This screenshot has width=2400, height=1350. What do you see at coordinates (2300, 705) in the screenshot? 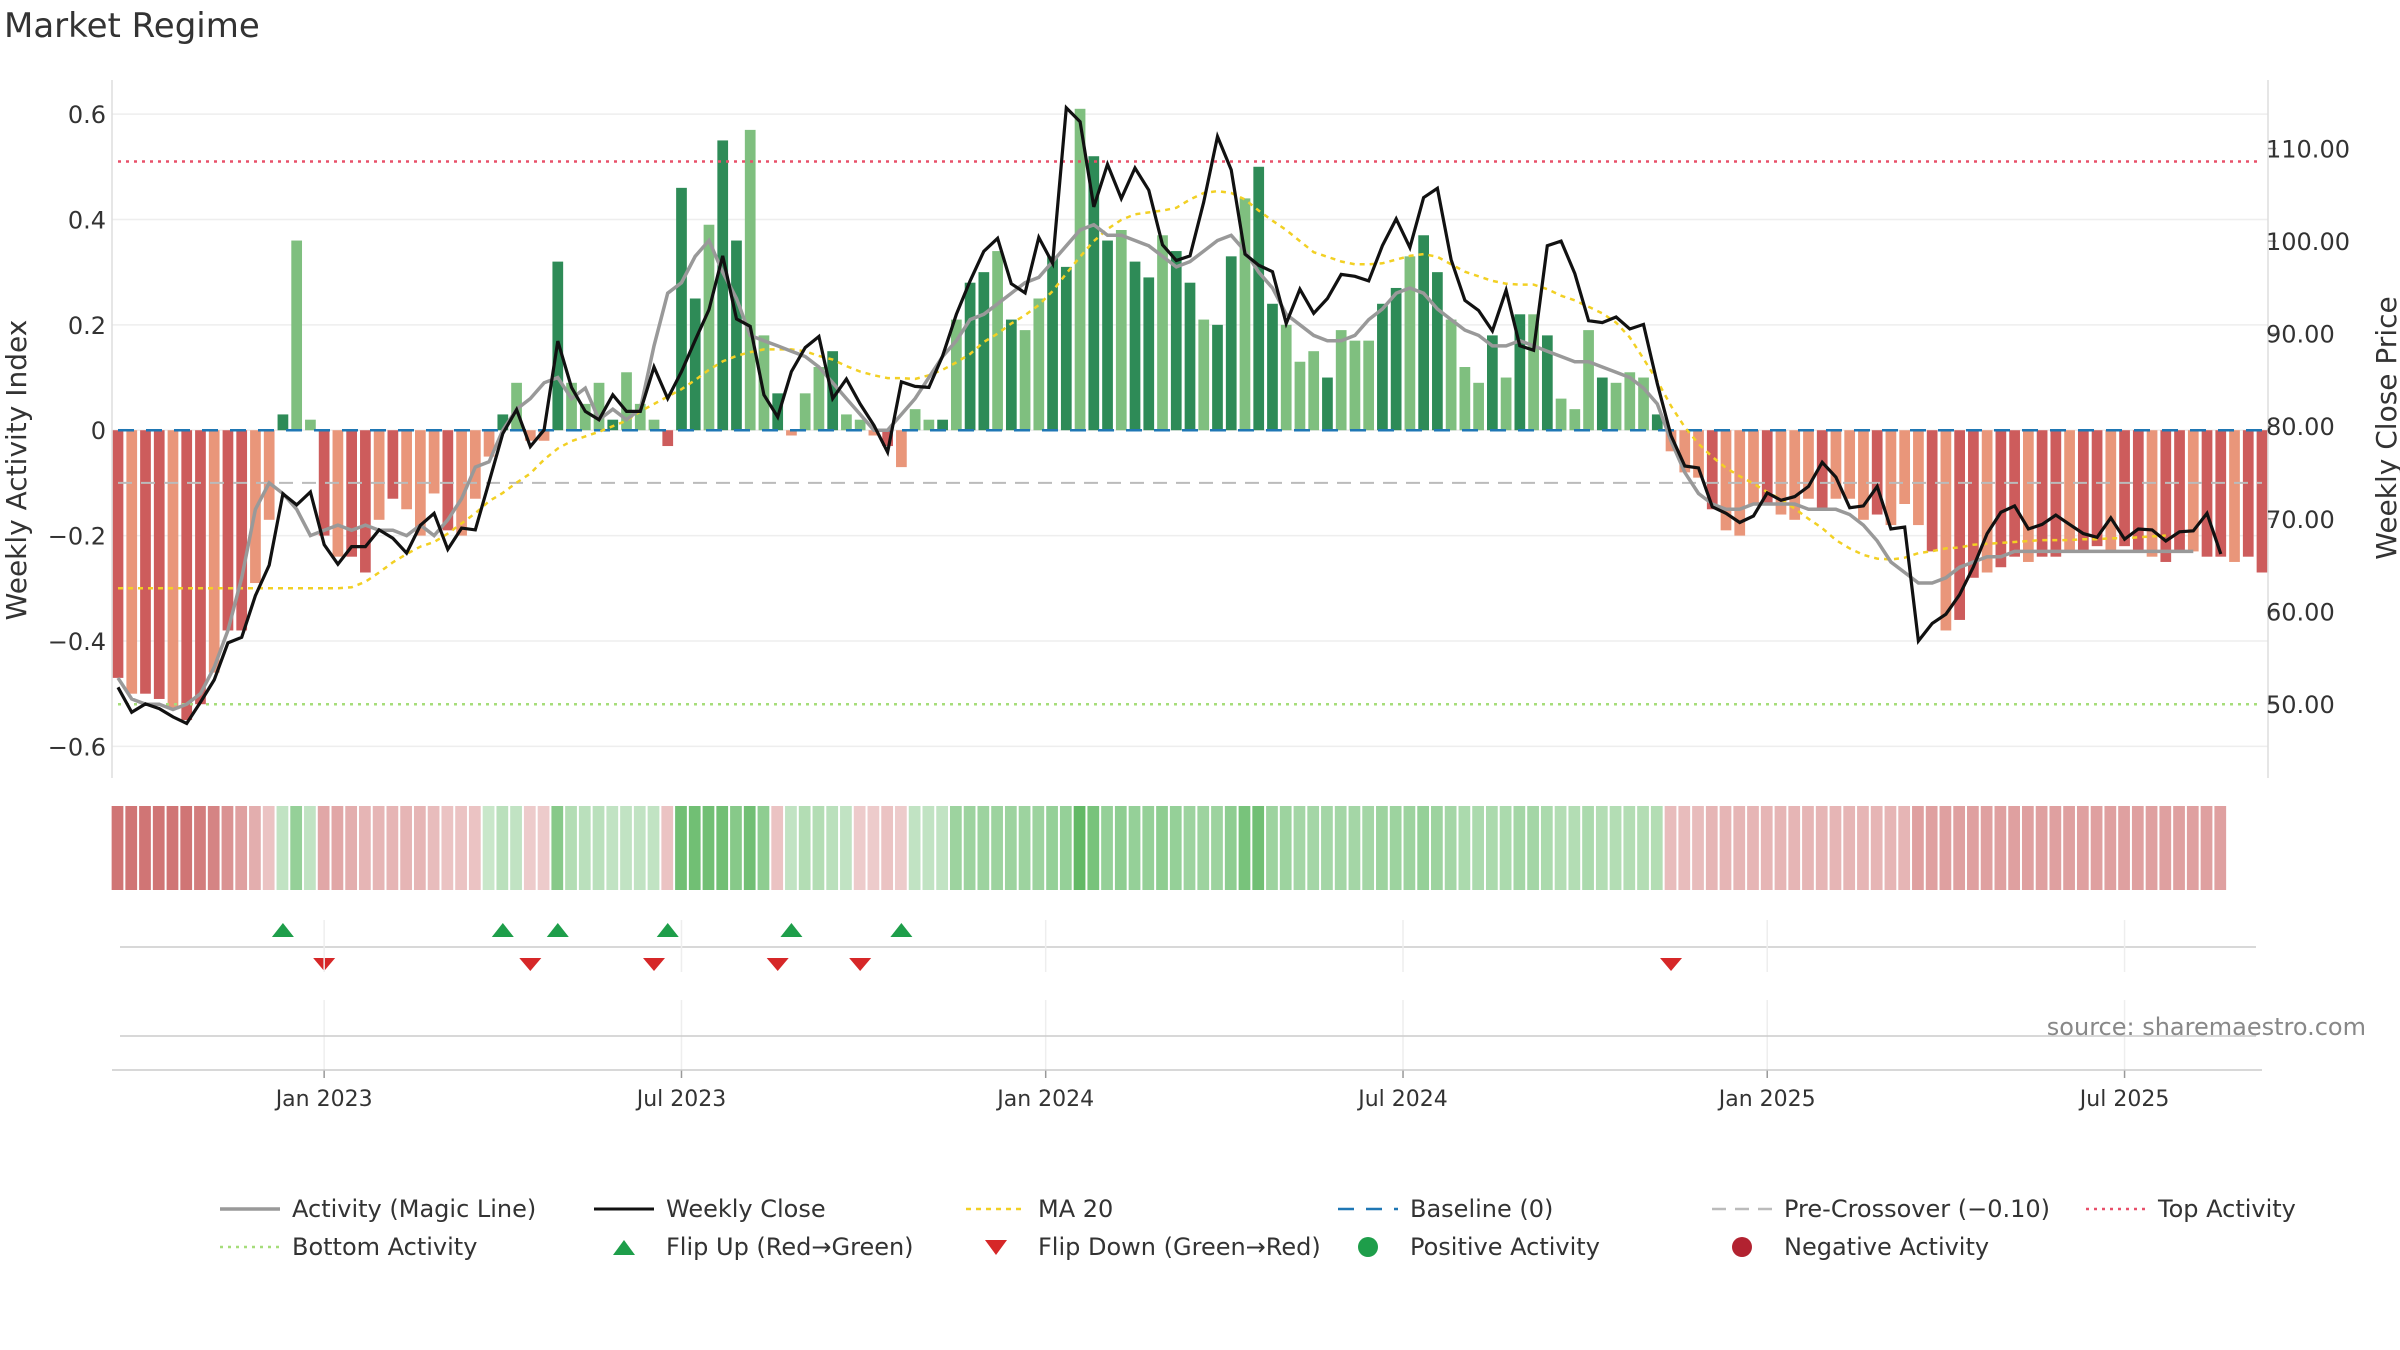
I see `right-tick-label: 50.00` at bounding box center [2300, 705].